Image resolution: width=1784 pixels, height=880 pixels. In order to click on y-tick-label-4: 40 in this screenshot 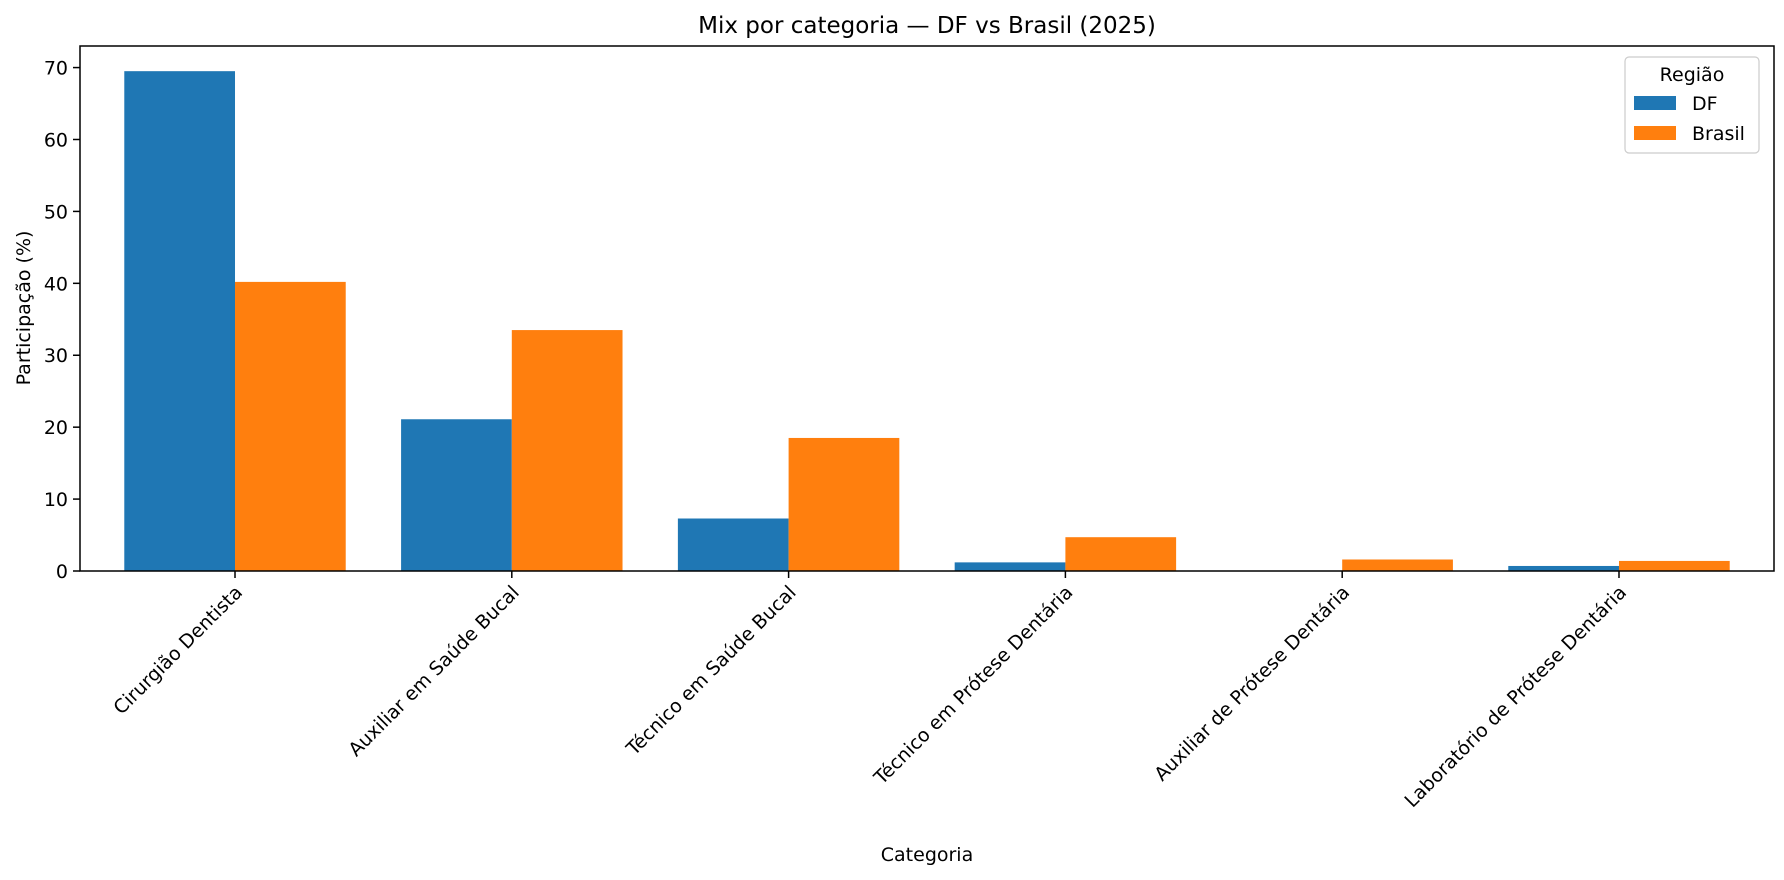, I will do `click(56, 284)`.